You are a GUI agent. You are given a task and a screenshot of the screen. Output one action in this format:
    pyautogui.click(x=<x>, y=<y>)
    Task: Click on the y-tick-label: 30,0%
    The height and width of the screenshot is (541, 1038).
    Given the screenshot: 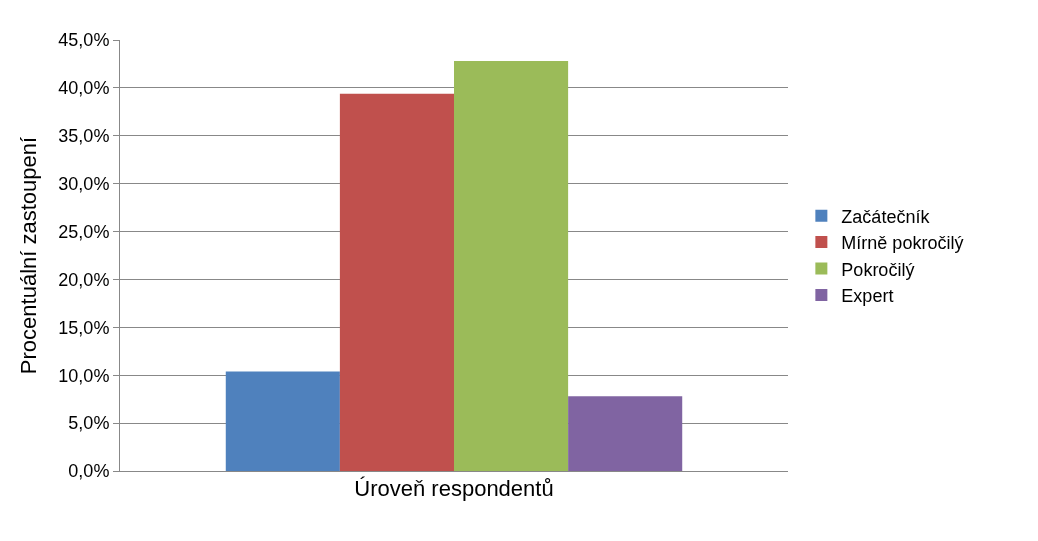 What is the action you would take?
    pyautogui.click(x=84, y=183)
    